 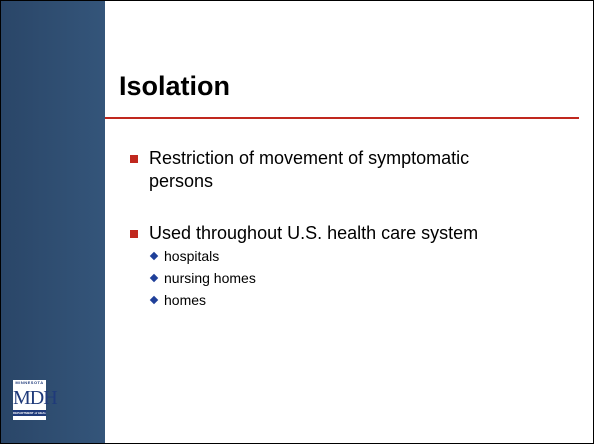 I want to click on sub-bullet: homes, so click(x=314, y=300).